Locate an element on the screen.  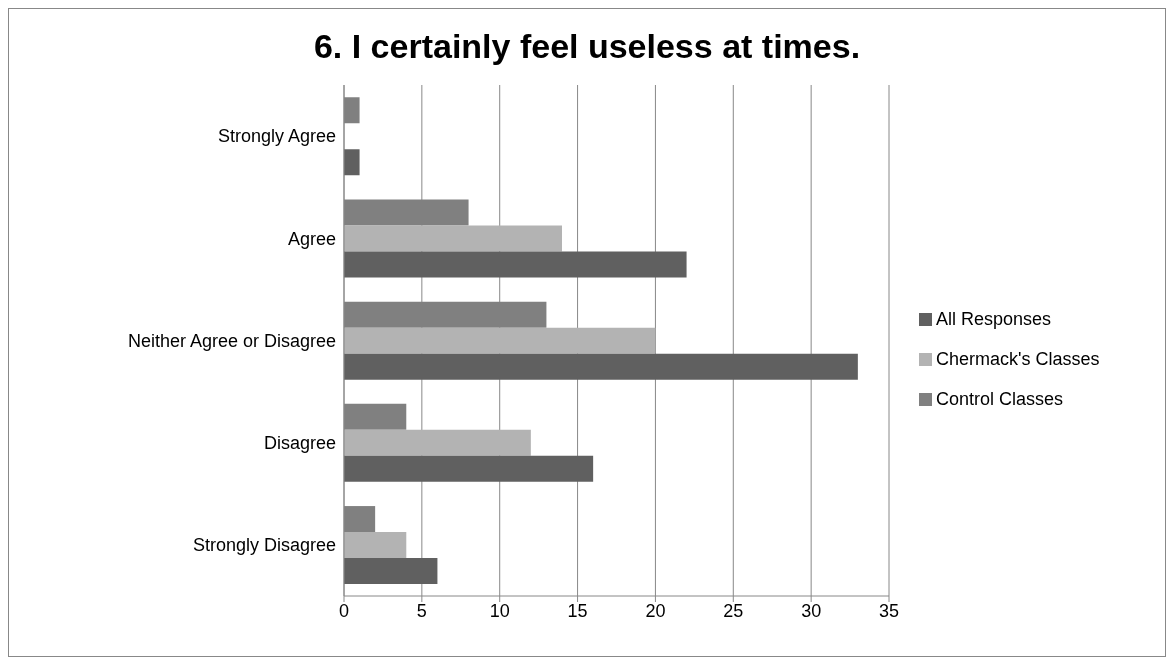
legend-label: Chermack's Classes is located at coordinates (1018, 358).